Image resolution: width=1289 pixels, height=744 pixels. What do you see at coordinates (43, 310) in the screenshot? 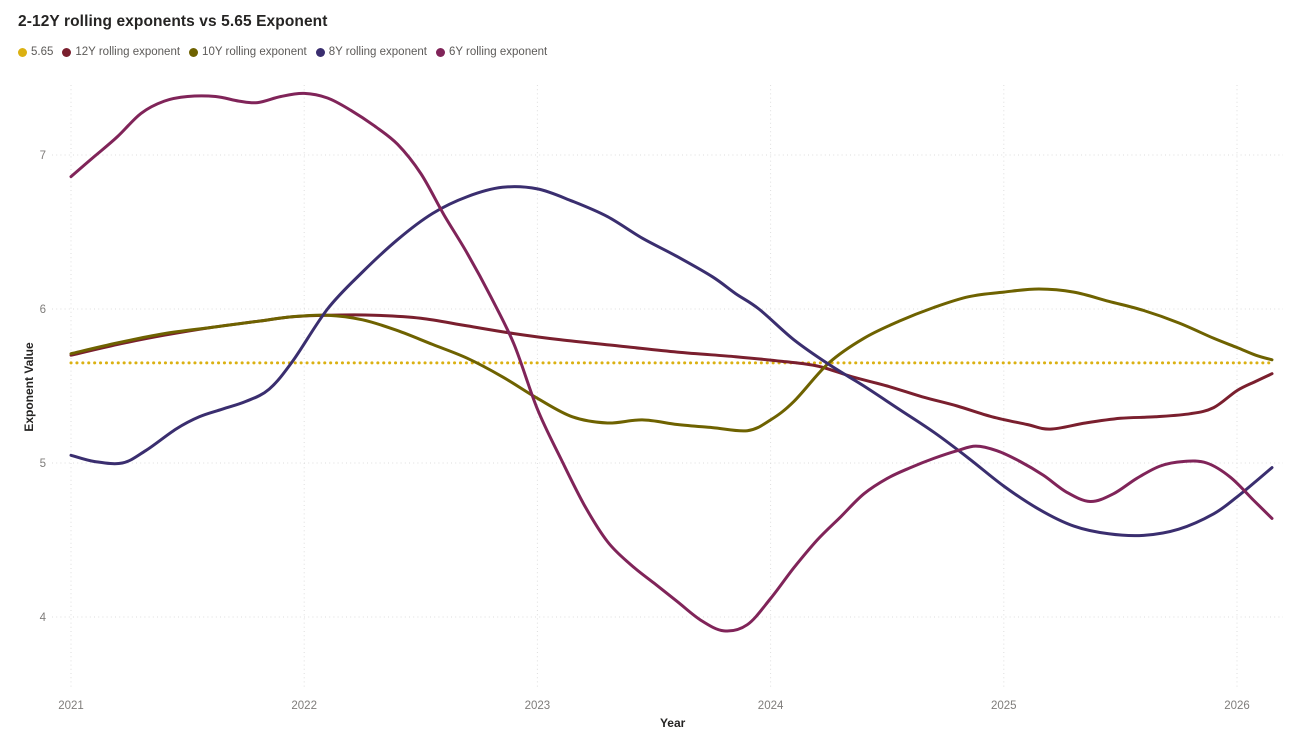
I see `y-axis-tick-label: 6` at bounding box center [43, 310].